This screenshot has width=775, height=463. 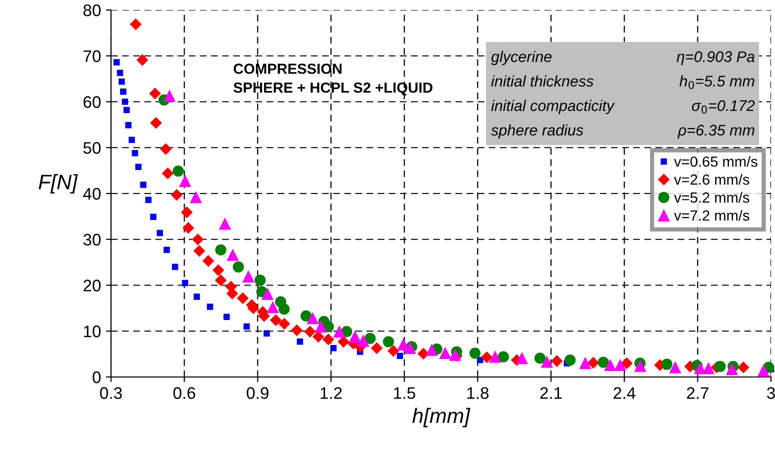 What do you see at coordinates (537, 131) in the screenshot?
I see `annotation: sphere radius` at bounding box center [537, 131].